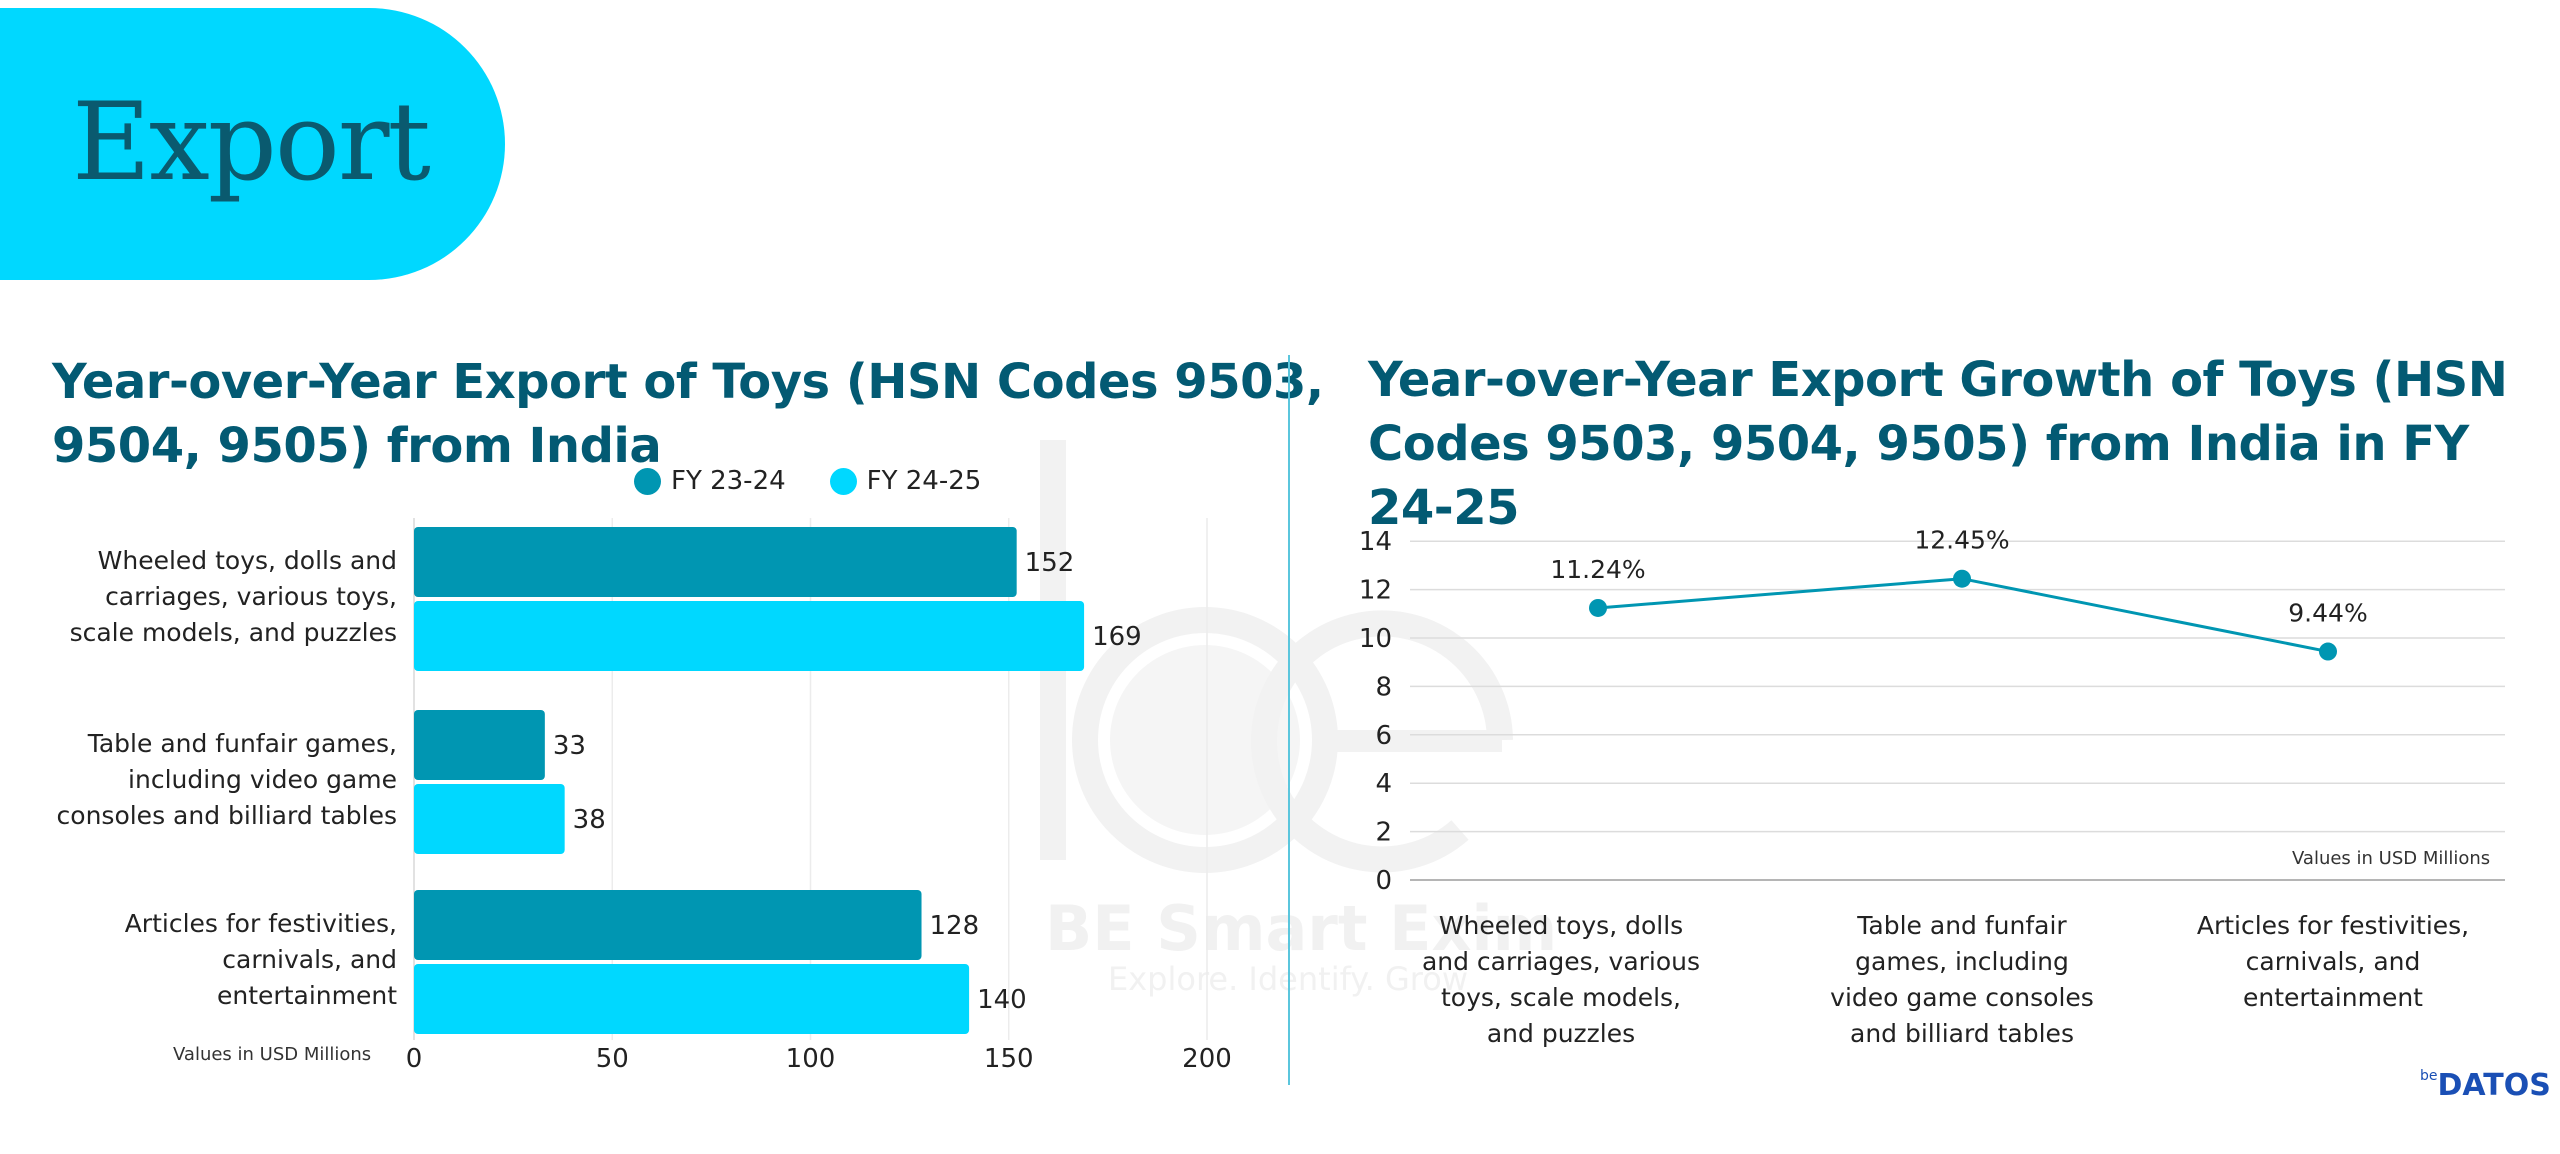 This screenshot has width=2560, height=1154. What do you see at coordinates (807, 481) in the screenshot?
I see `bar-legend: FY 23-24 FY 24-25` at bounding box center [807, 481].